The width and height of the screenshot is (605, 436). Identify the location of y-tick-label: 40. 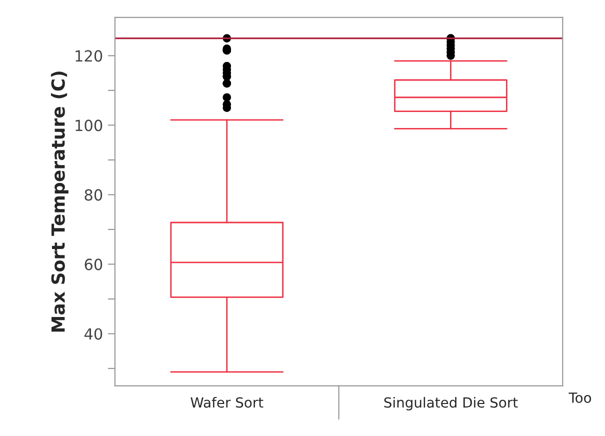
(93, 334).